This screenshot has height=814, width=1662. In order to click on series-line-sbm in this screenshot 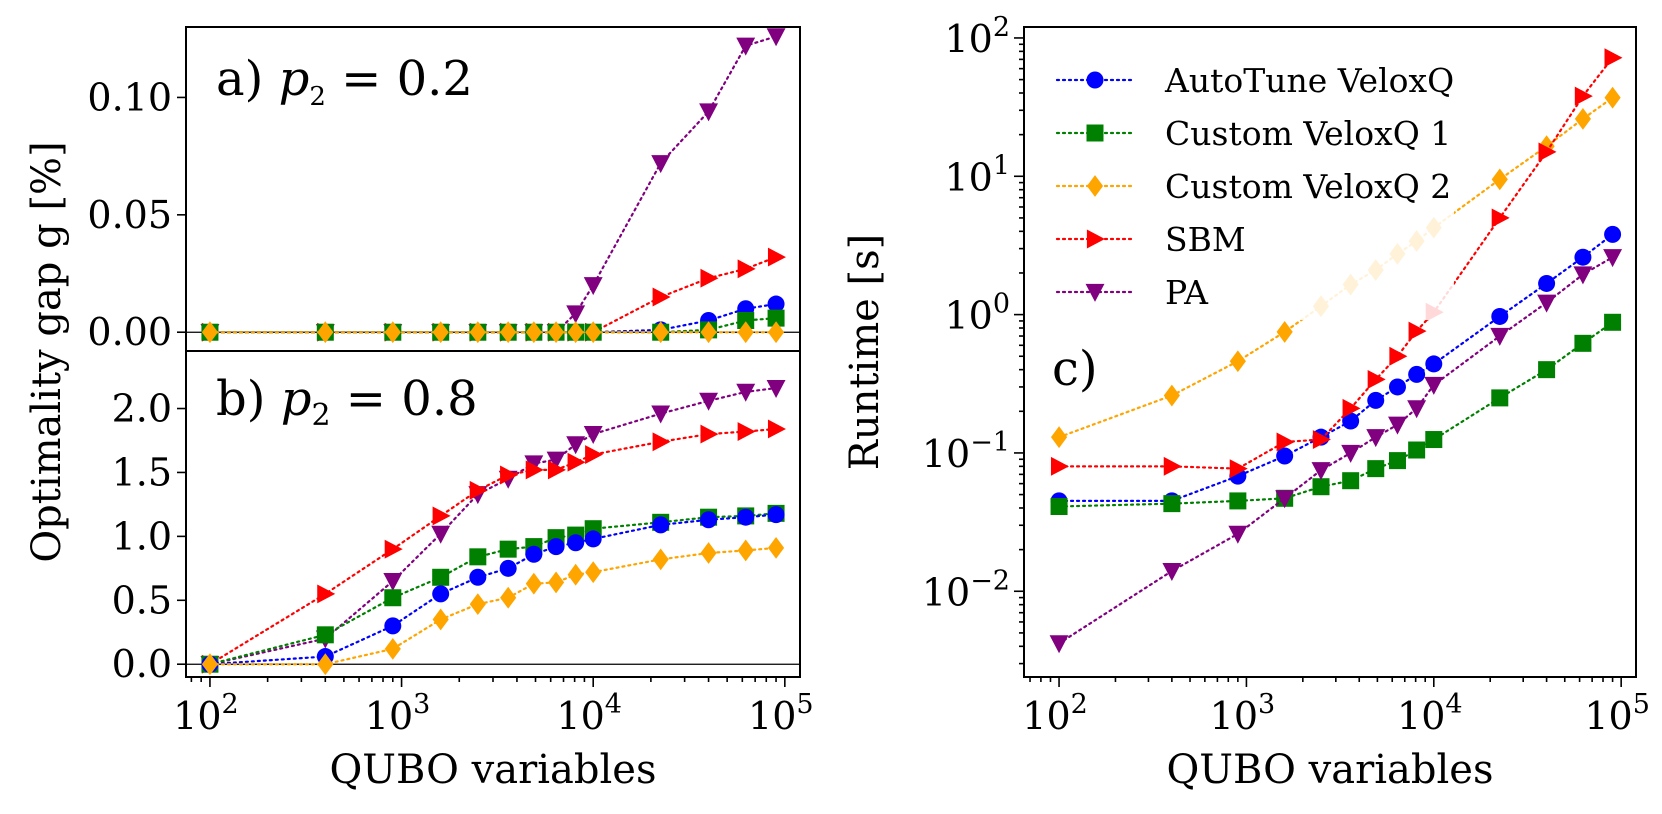, I will do `click(493, 546)`.